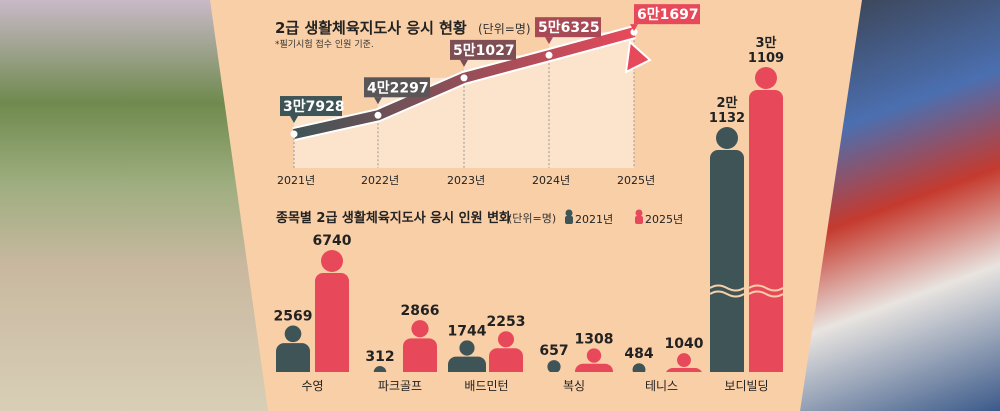 This screenshot has width=1000, height=411. I want to click on x-tick-label: 2024년, so click(551, 180).